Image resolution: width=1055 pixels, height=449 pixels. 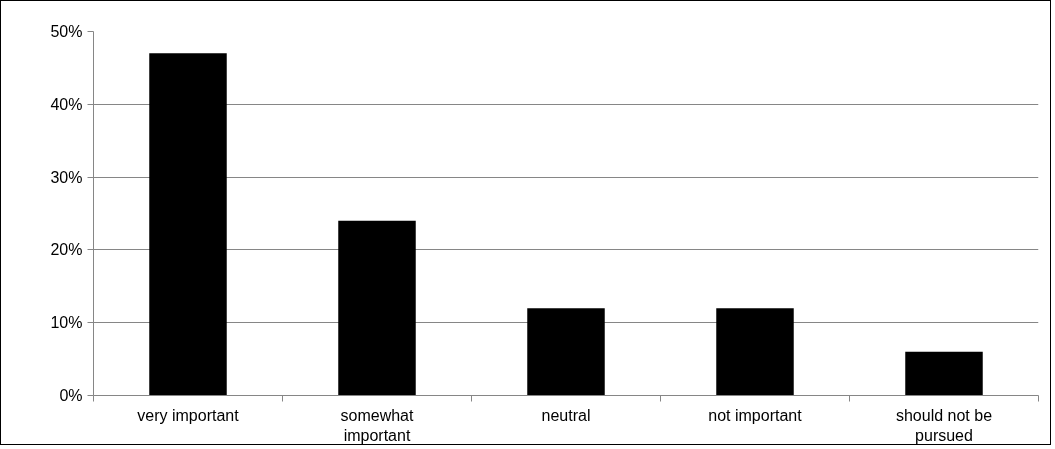 I want to click on x-tick-label: very important, so click(x=188, y=415).